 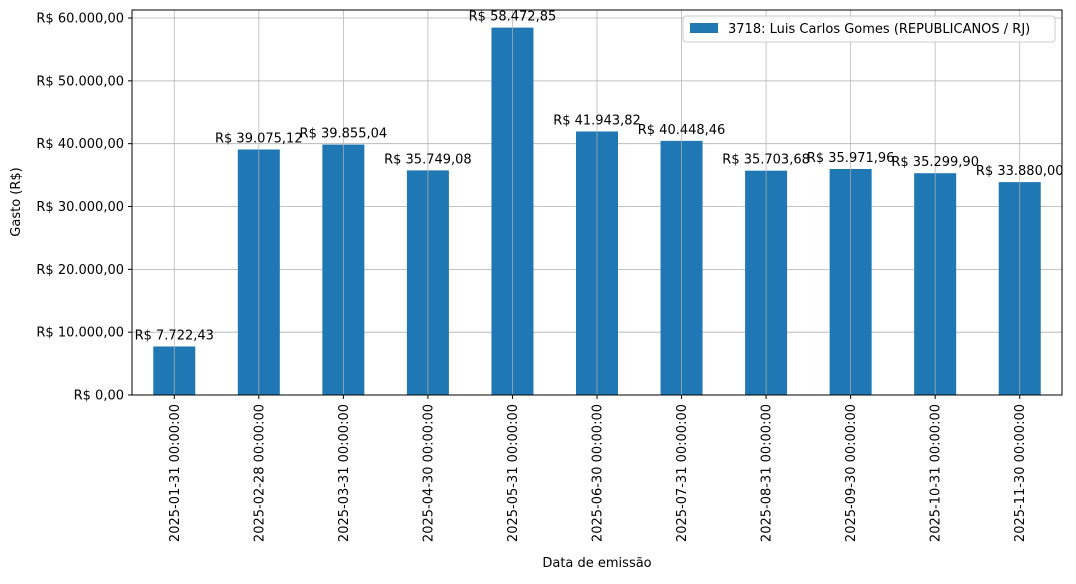 What do you see at coordinates (596, 563) in the screenshot?
I see `x-axis-label: Data de emissão` at bounding box center [596, 563].